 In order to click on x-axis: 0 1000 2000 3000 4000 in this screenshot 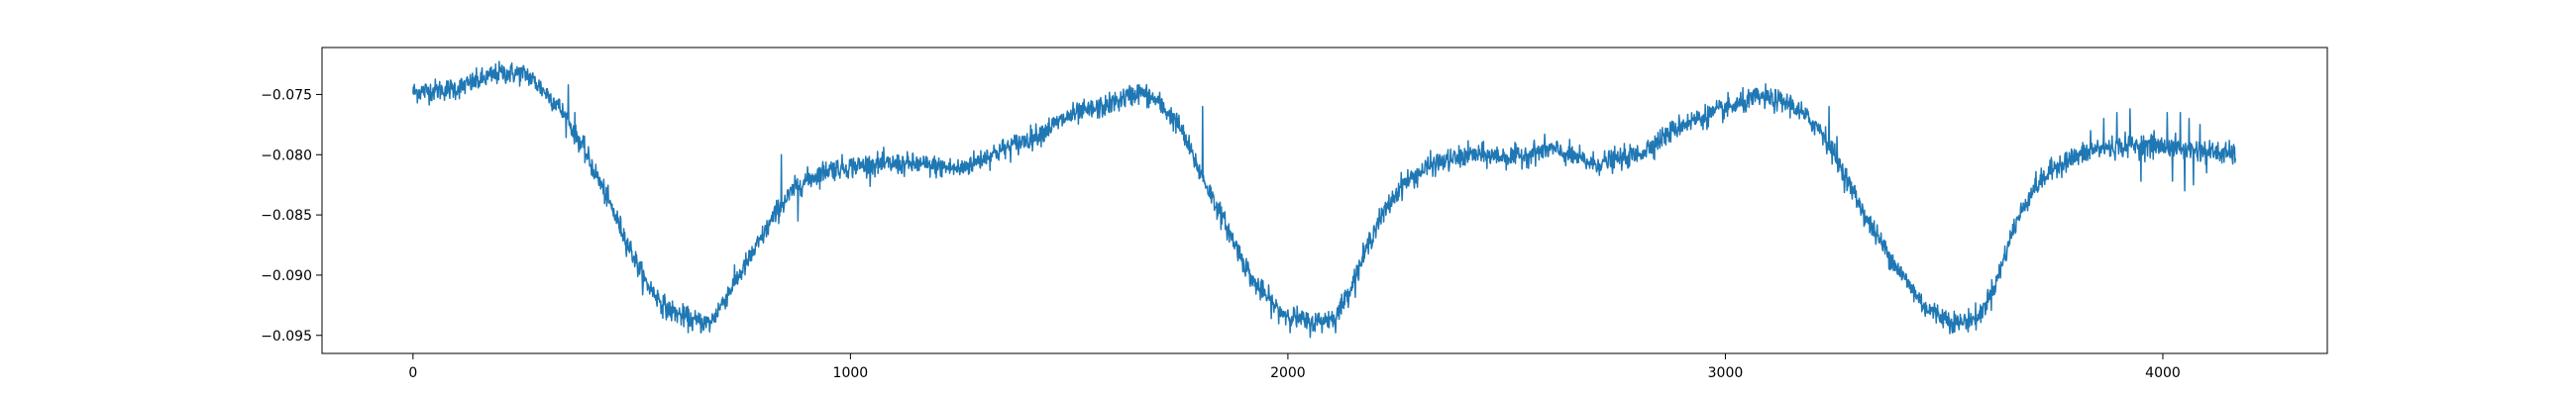, I will do `click(1294, 367)`.